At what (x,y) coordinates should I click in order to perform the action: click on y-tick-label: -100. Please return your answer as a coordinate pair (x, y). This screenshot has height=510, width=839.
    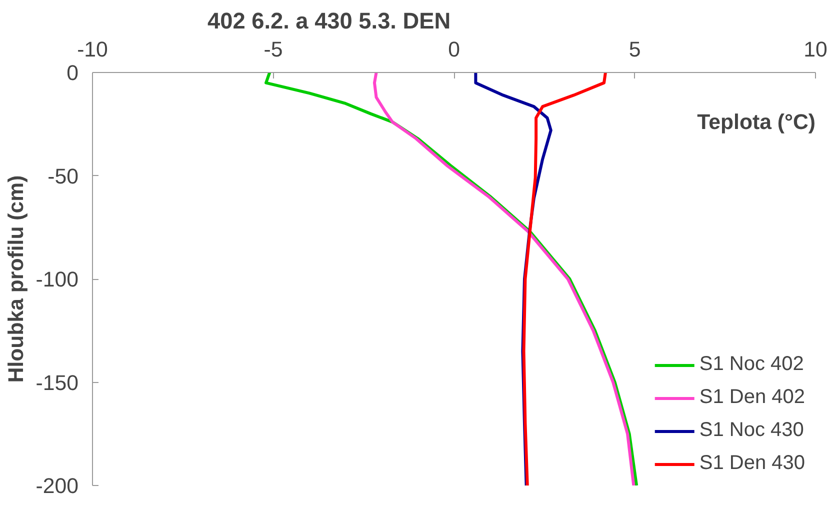
    Looking at the image, I should click on (57, 280).